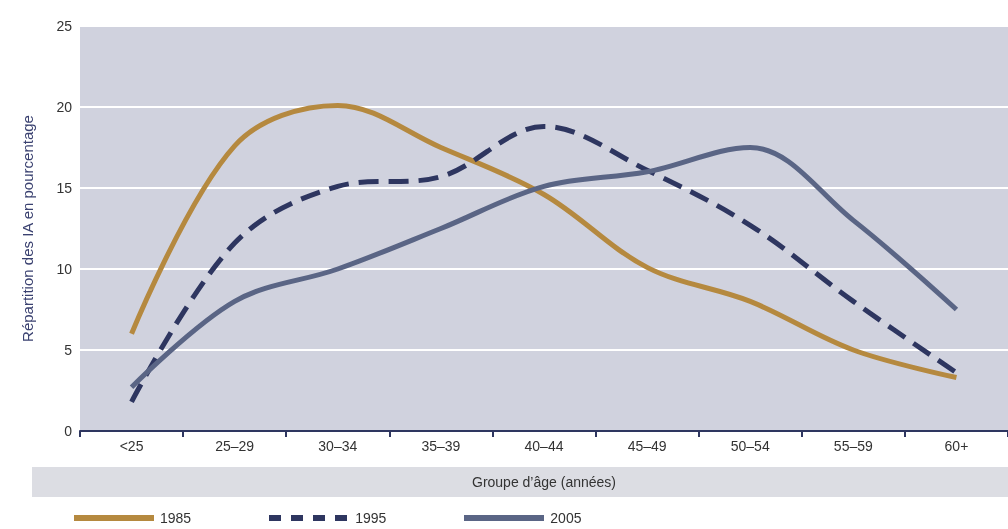 Image resolution: width=1008 pixels, height=529 pixels. I want to click on legend-label: 2005, so click(566, 518).